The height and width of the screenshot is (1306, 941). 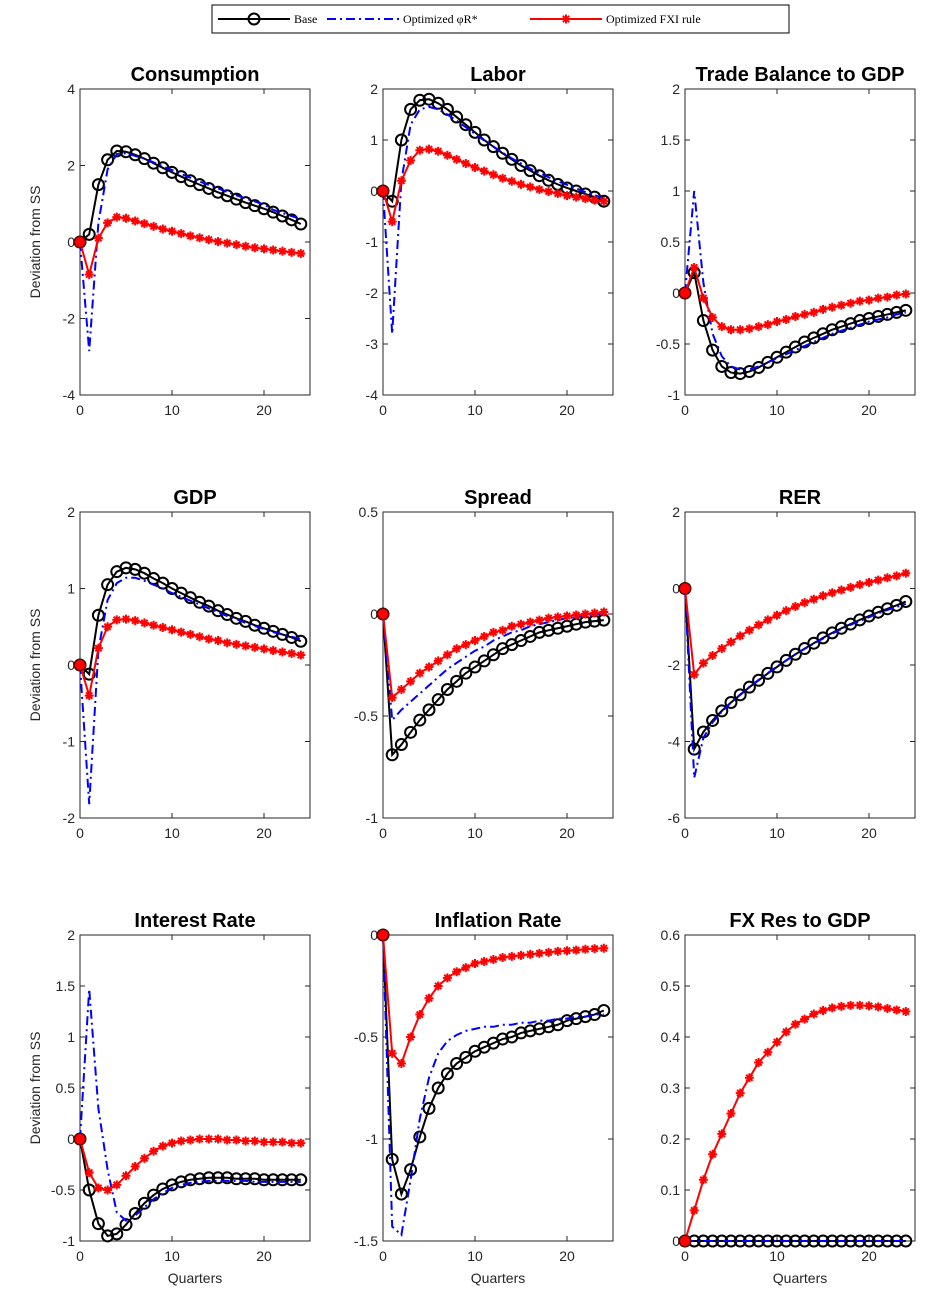 I want to click on y-axis-label: Deviation from SS, so click(x=35, y=665).